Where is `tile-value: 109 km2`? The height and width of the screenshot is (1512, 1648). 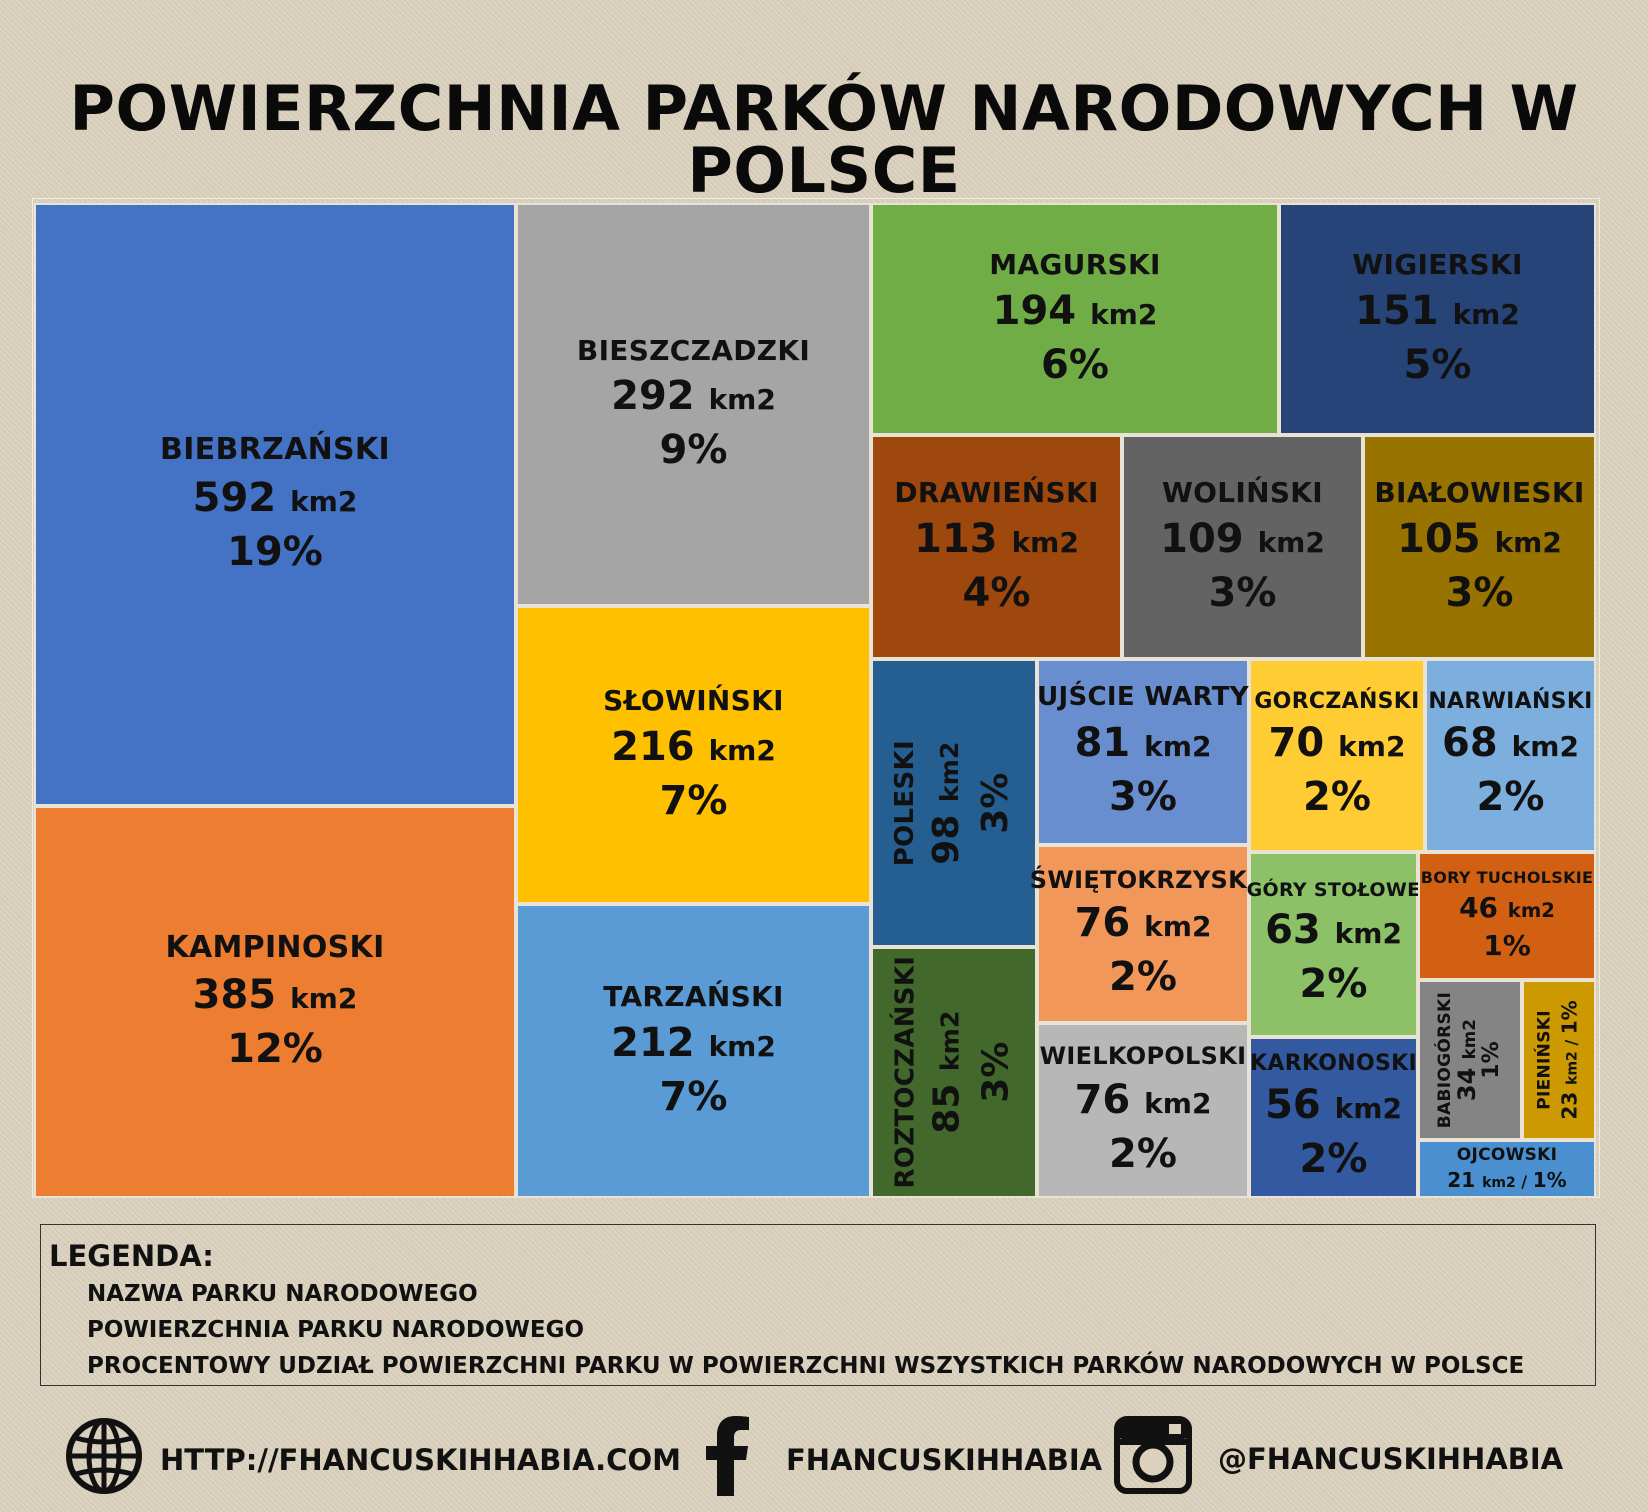 tile-value: 109 km2 is located at coordinates (1242, 539).